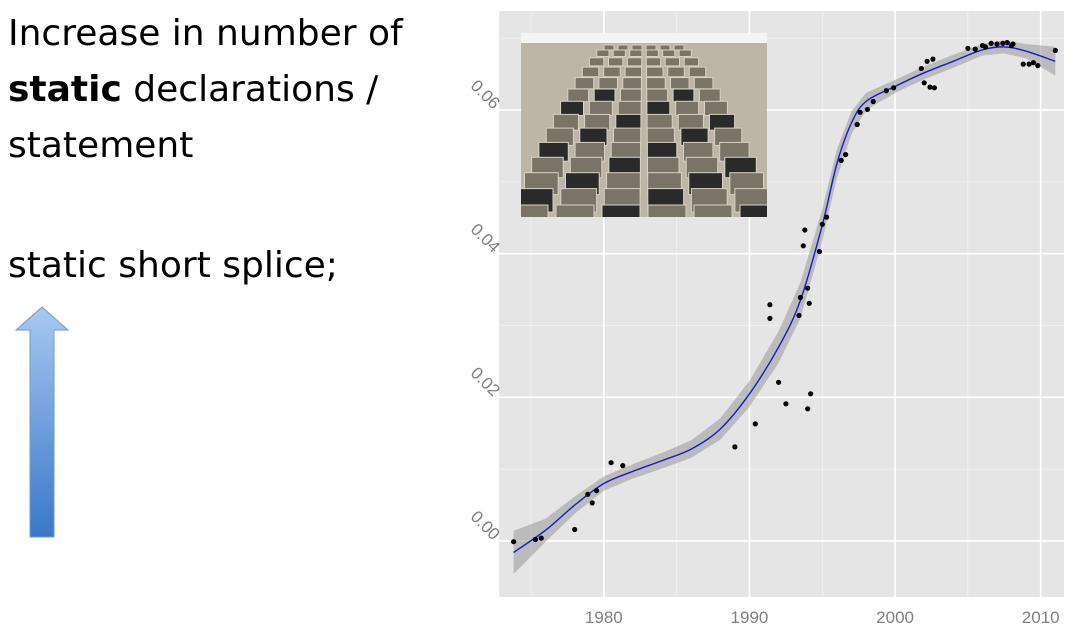 This screenshot has width=1077, height=632. I want to click on y-tick-label: 0.04, so click(485, 238).